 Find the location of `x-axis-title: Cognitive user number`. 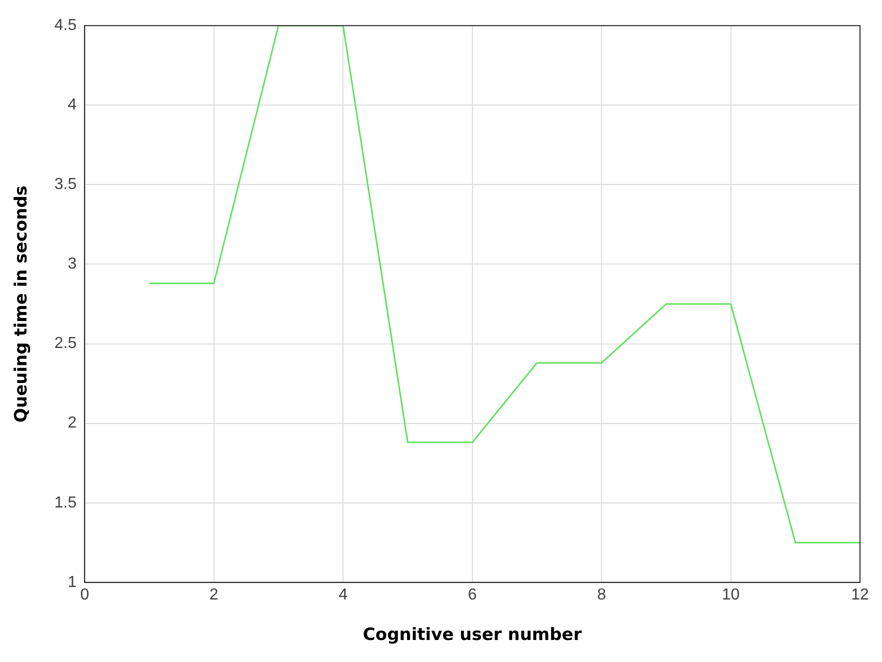

x-axis-title: Cognitive user number is located at coordinates (472, 635).